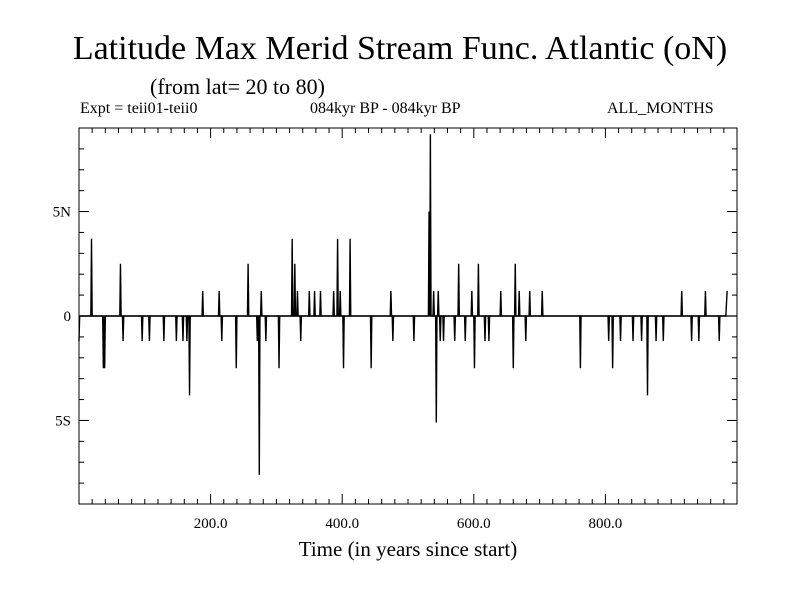  I want to click on x-tick-label: 800.0, so click(606, 524).